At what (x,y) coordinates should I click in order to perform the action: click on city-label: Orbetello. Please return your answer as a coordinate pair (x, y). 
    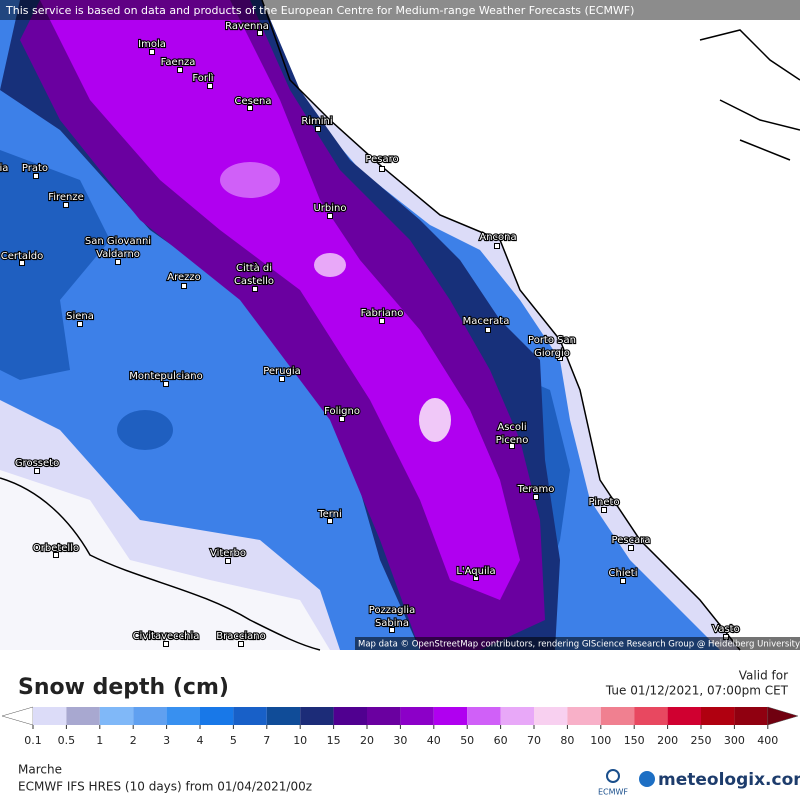
    Looking at the image, I should click on (56, 548).